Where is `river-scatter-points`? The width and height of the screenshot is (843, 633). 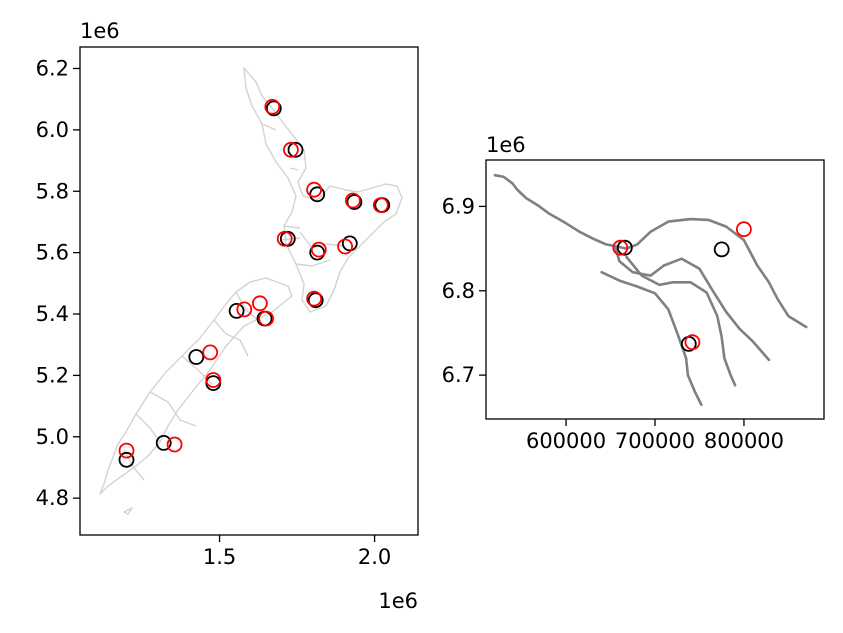 river-scatter-points is located at coordinates (682, 286).